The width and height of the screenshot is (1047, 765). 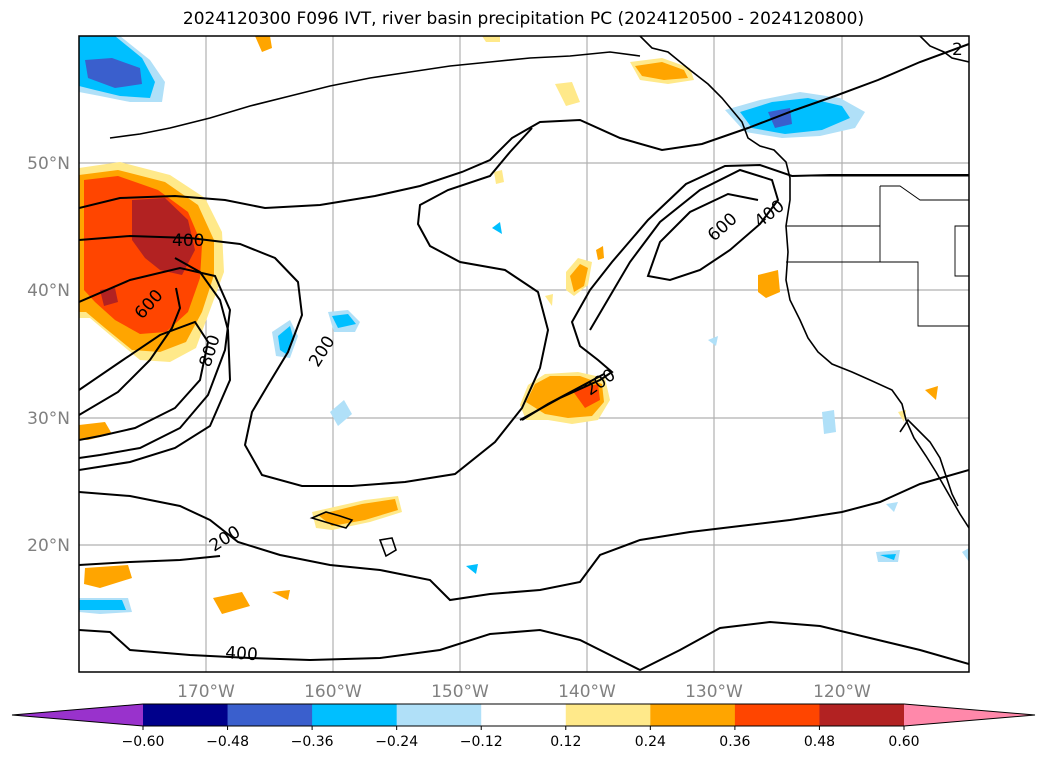 I want to click on latitude-labels: 50°N 40°N 30°N 20°N, so click(x=48, y=355).